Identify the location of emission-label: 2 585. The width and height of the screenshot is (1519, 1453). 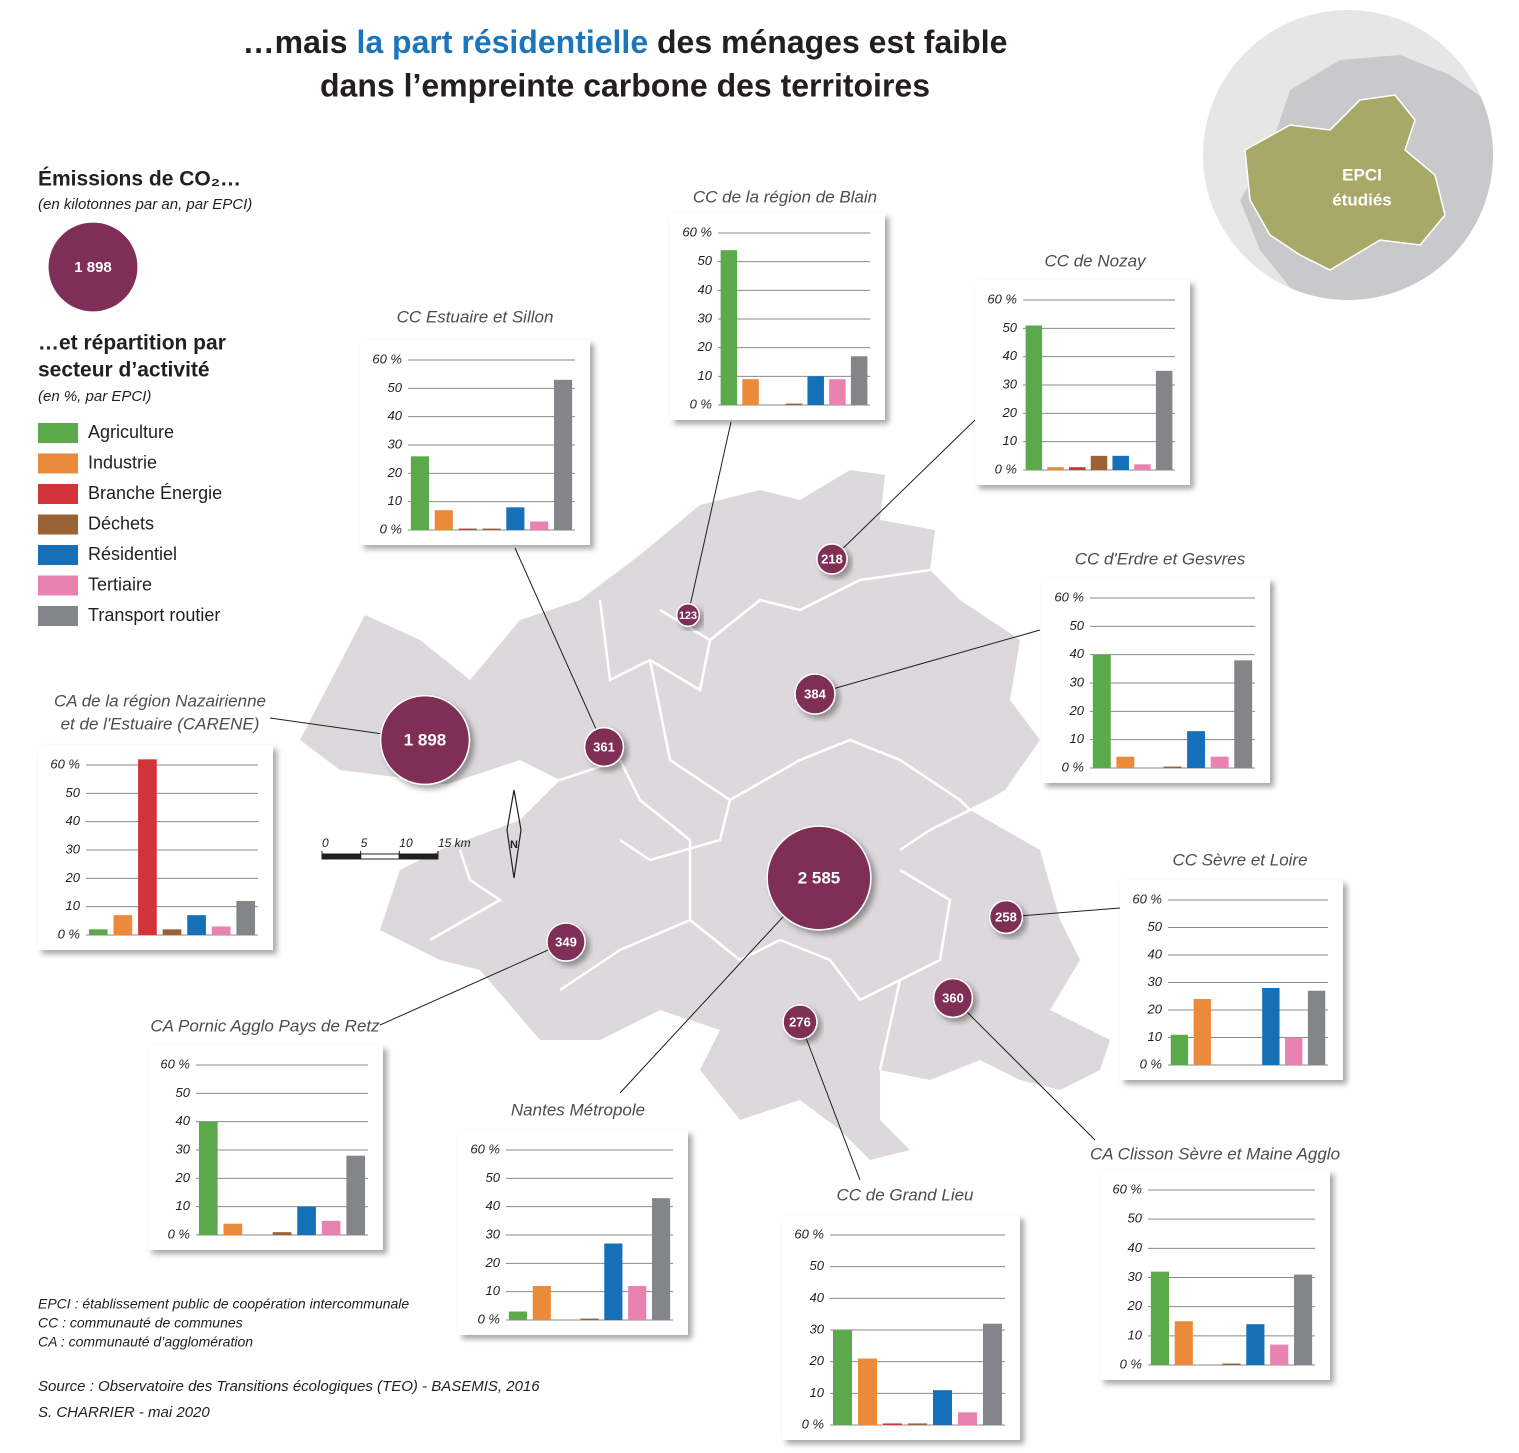
(819, 877).